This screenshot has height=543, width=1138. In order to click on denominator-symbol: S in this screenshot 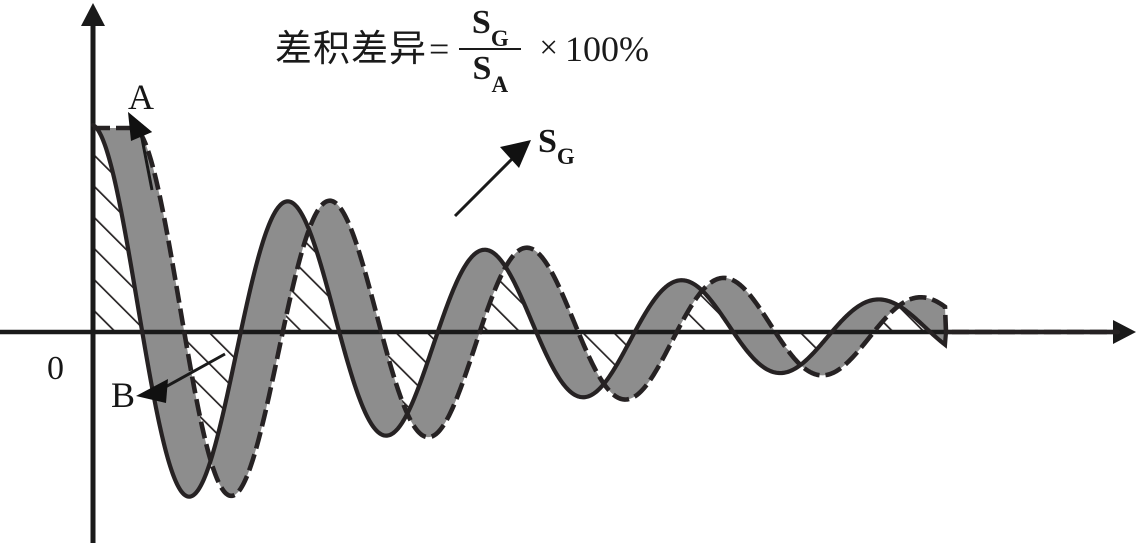, I will do `click(482, 69)`.